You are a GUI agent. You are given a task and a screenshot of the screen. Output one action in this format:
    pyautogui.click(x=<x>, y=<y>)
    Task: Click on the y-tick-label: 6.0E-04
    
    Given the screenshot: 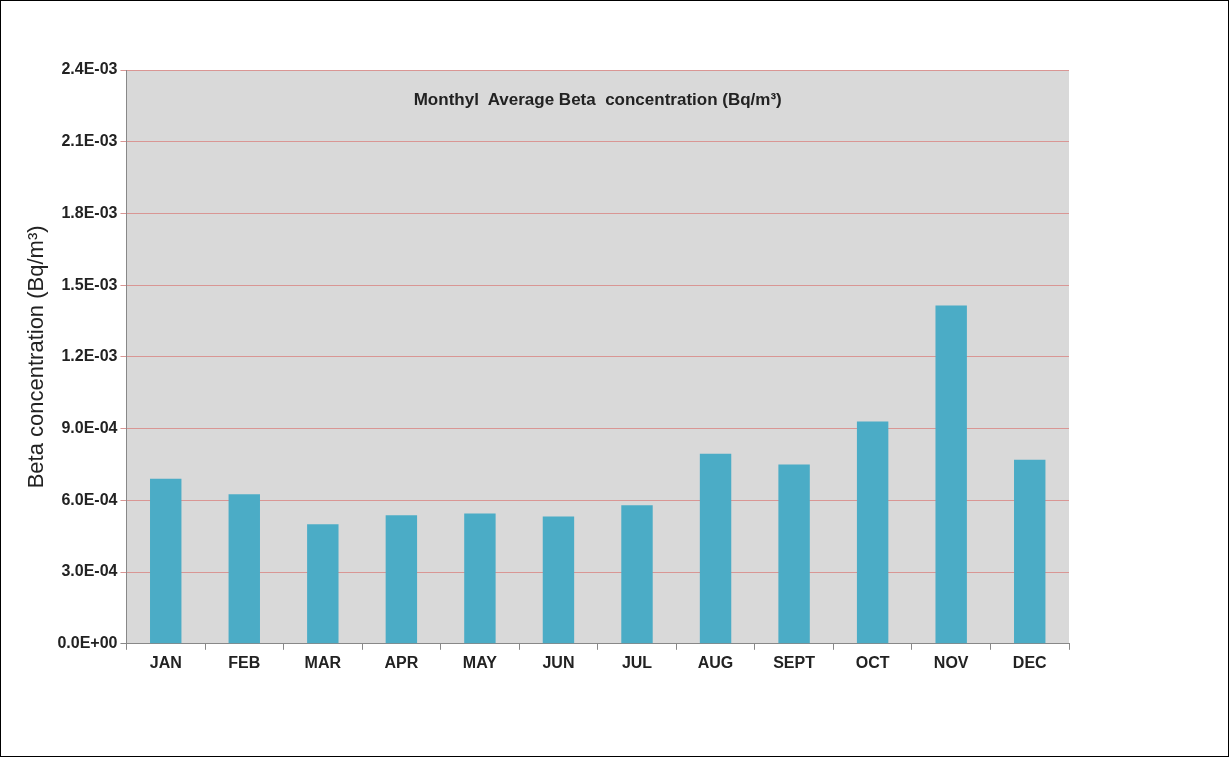 What is the action you would take?
    pyautogui.click(x=89, y=499)
    